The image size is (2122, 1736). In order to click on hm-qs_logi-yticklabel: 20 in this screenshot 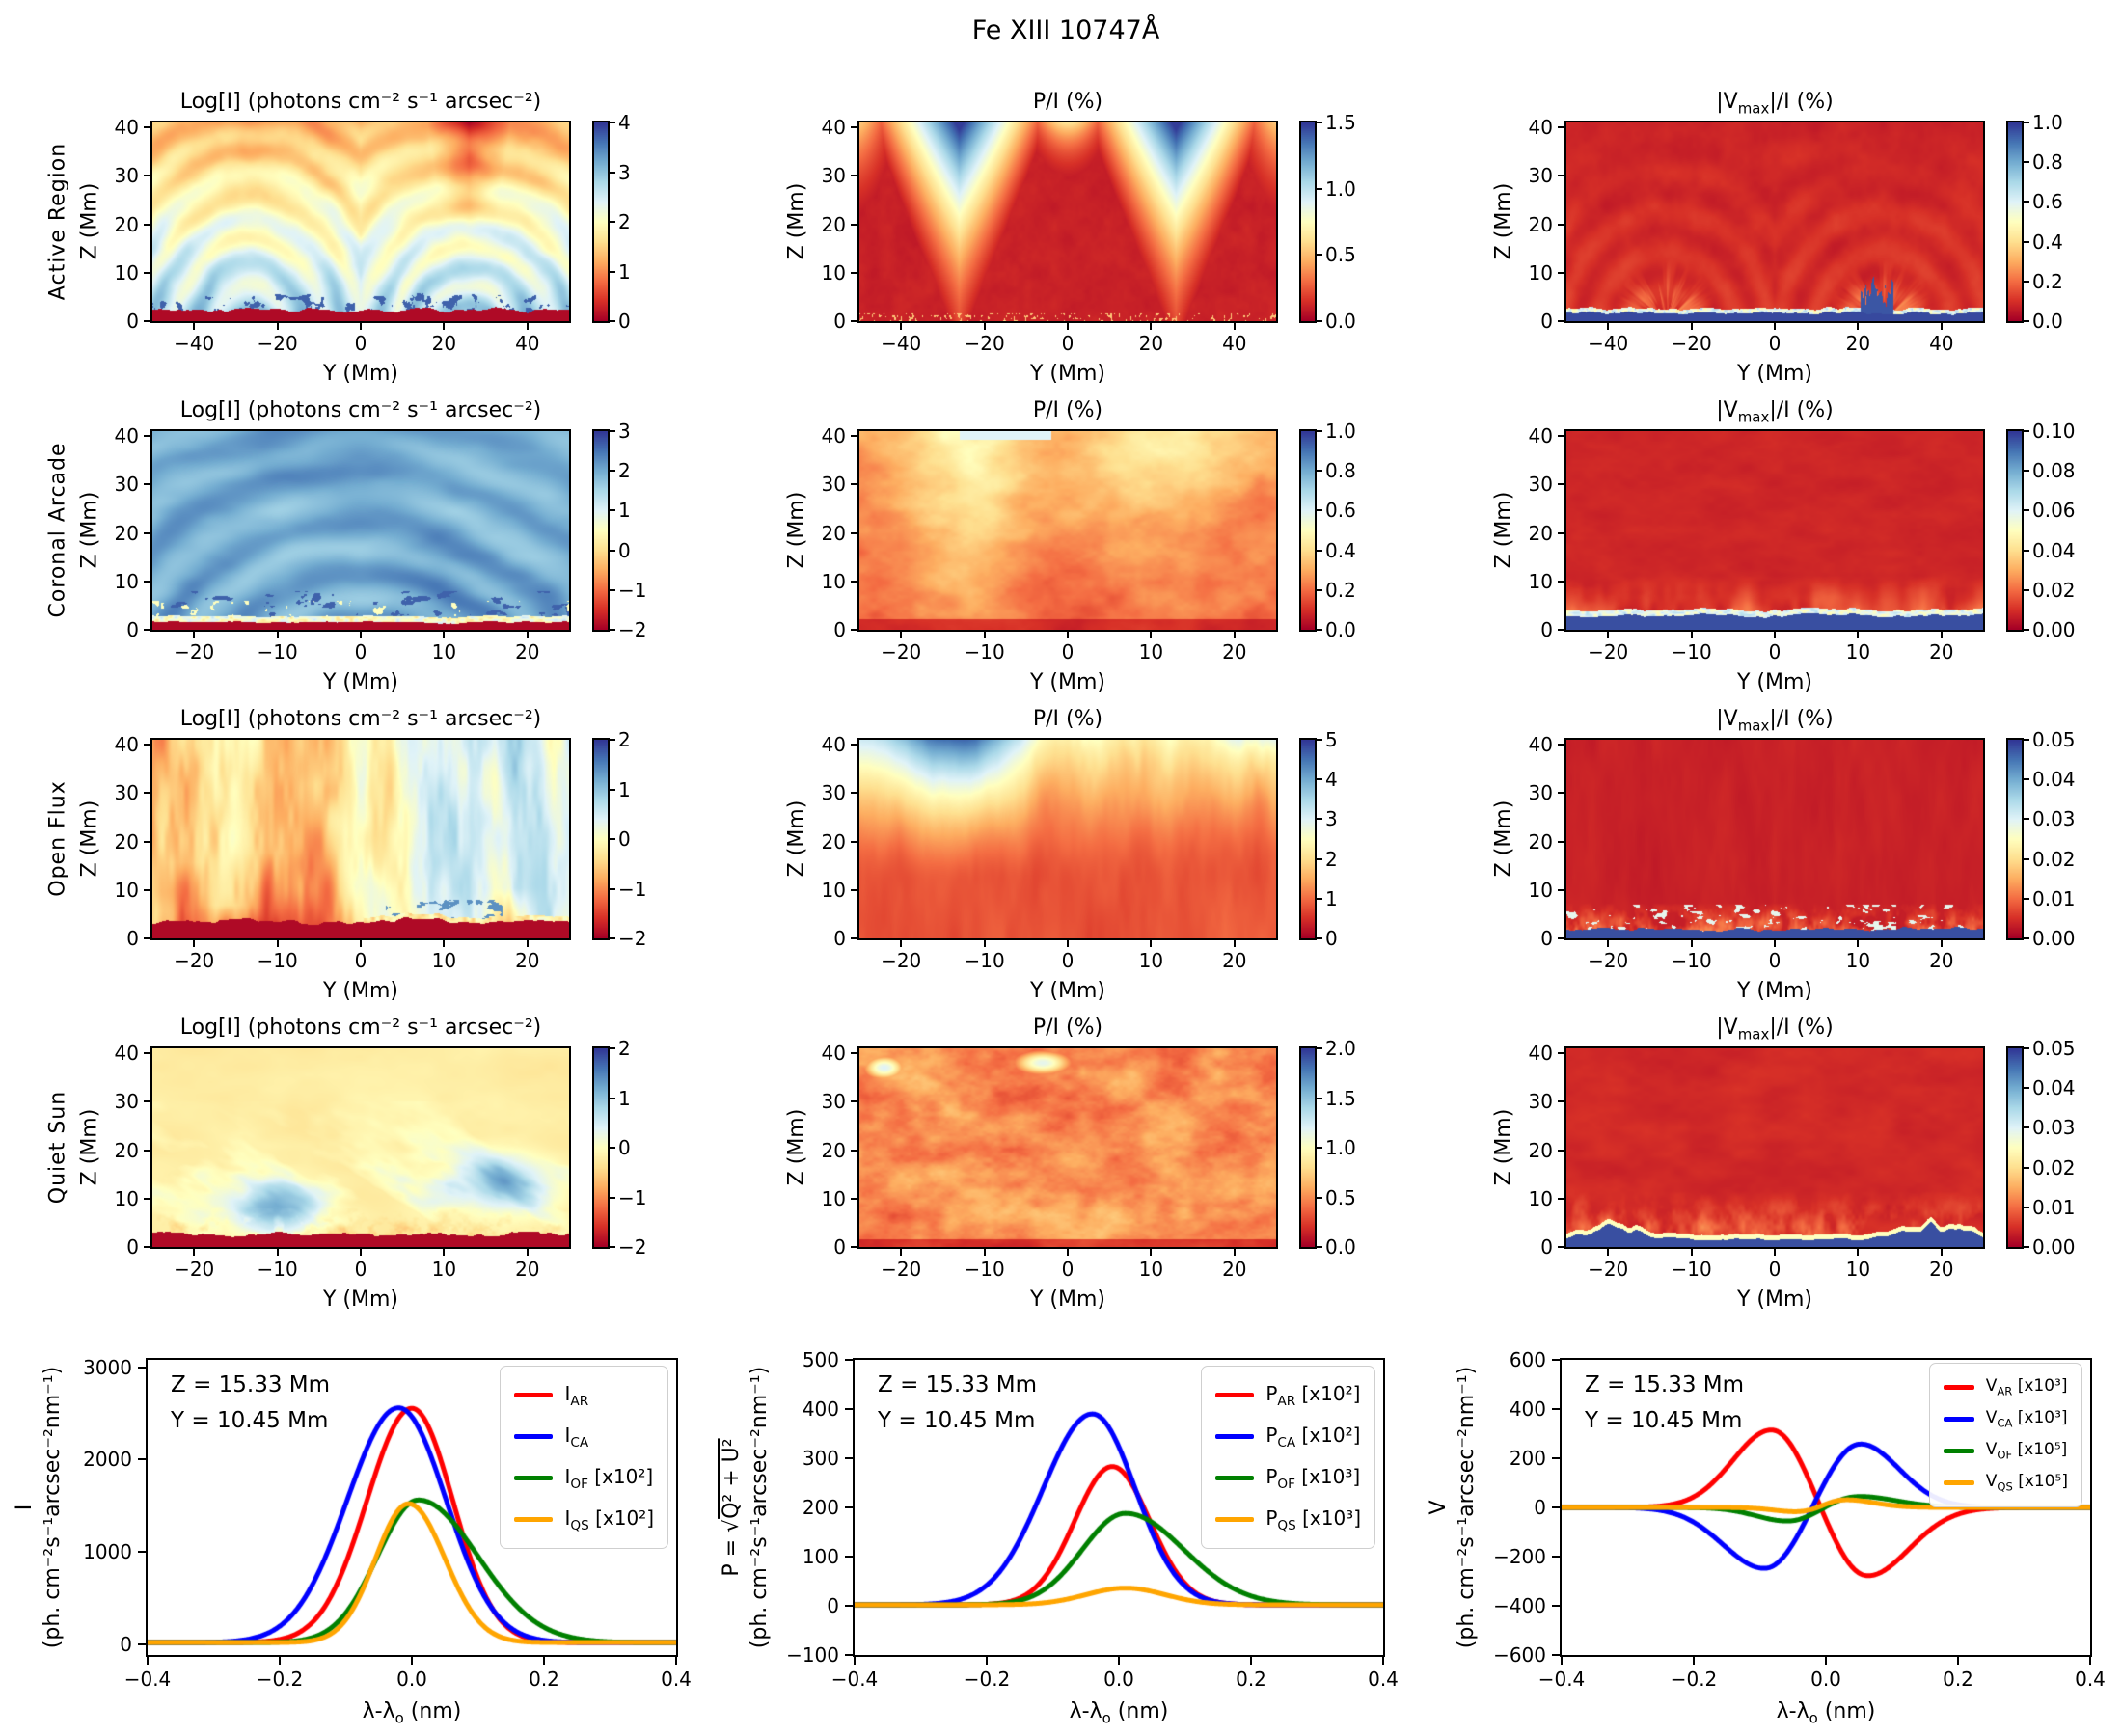, I will do `click(126, 1150)`.